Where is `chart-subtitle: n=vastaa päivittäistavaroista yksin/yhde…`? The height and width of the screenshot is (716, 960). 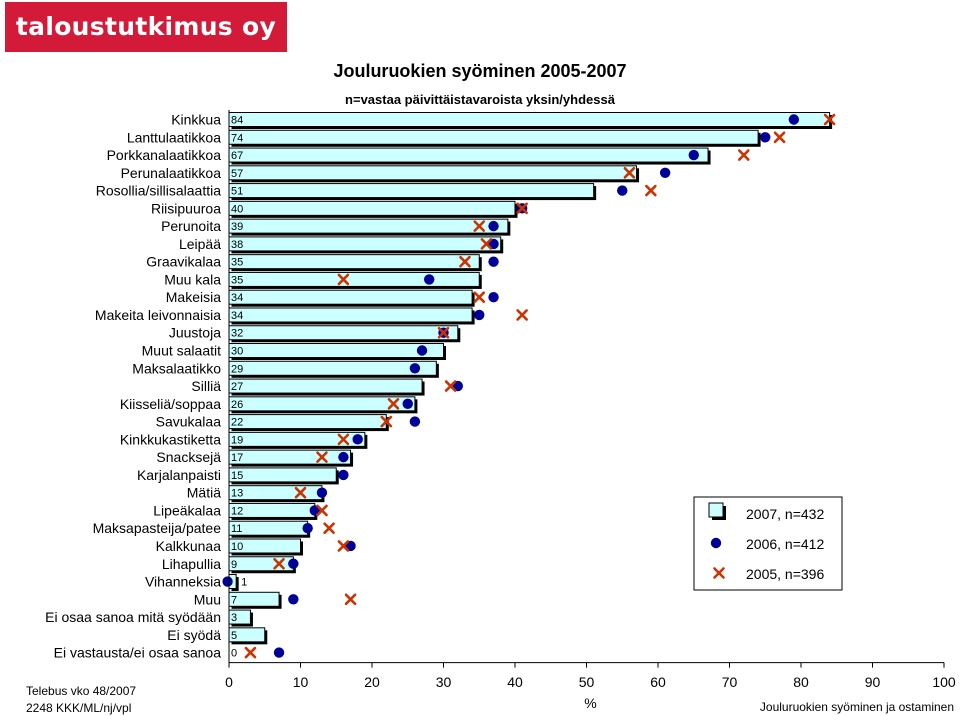 chart-subtitle: n=vastaa päivittäistavaroista yksin/yhde… is located at coordinates (480, 99).